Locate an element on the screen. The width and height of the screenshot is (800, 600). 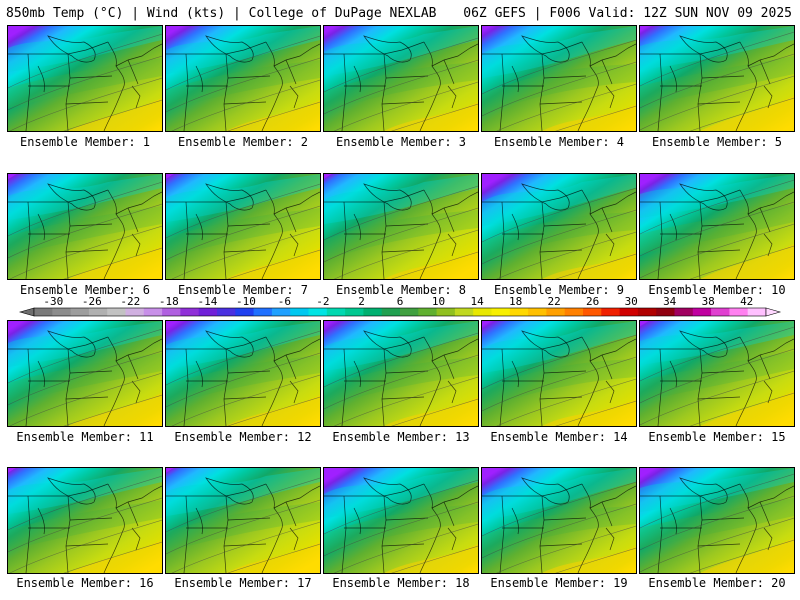
colorbar-right-arrow is located at coordinates (773, 312).